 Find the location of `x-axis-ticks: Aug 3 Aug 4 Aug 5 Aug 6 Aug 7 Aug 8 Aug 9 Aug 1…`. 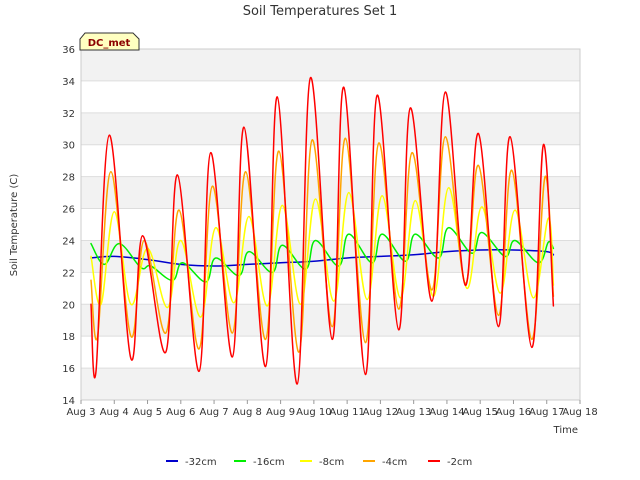

x-axis-ticks: Aug 3 Aug 4 Aug 5 Aug 6 Aug 7 Aug 8 Aug 9 Aug 1… is located at coordinates (332, 409).